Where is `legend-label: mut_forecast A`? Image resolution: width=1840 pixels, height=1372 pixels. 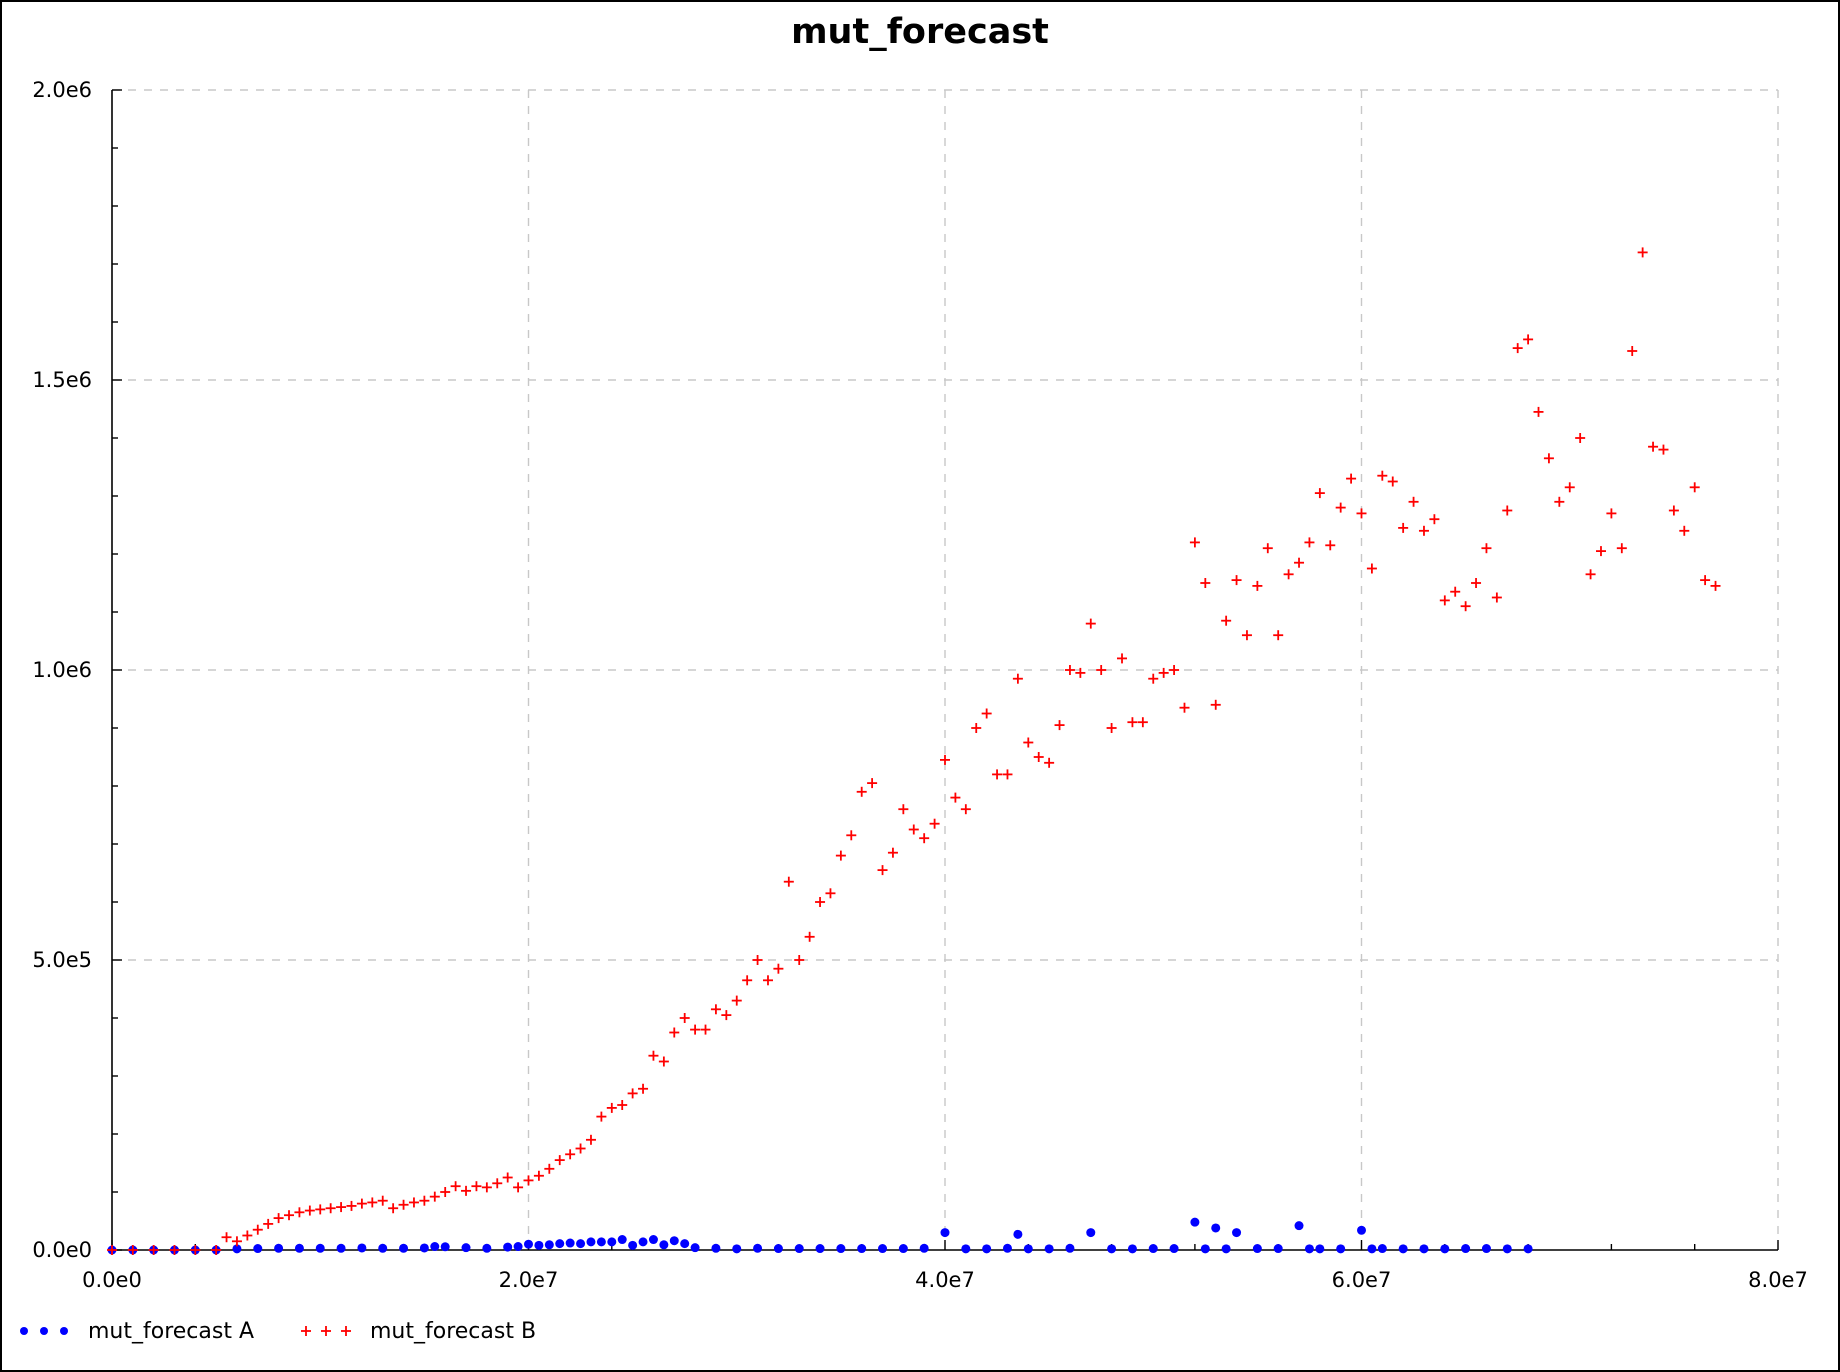 legend-label: mut_forecast A is located at coordinates (171, 1331).